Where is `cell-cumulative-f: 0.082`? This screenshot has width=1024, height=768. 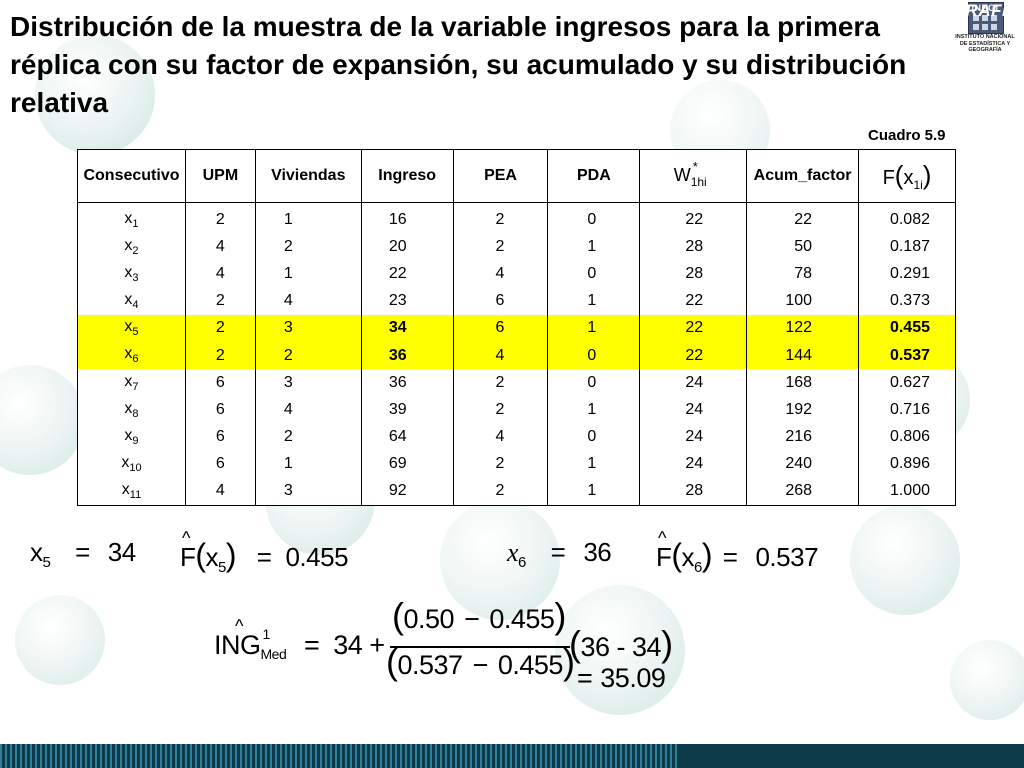
cell-cumulative-f: 0.082 is located at coordinates (907, 218).